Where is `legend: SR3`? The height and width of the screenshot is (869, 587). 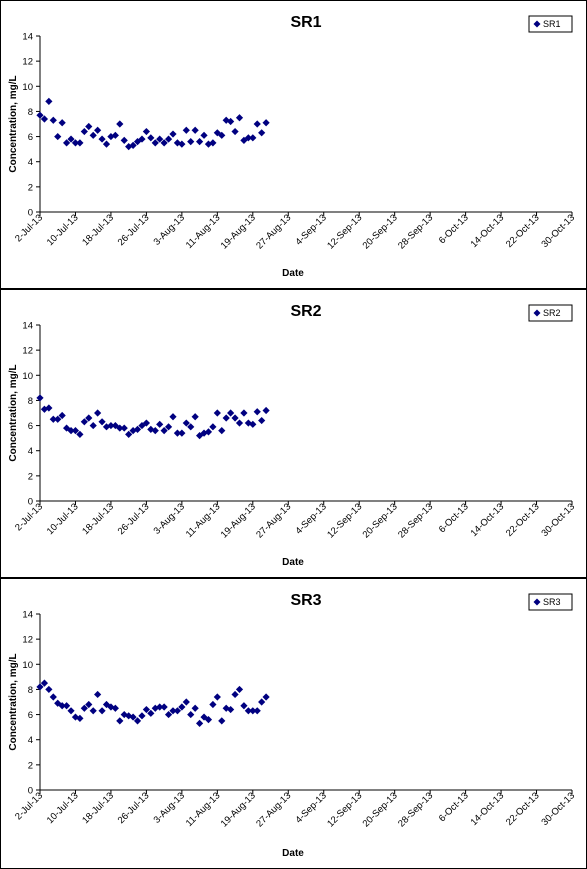
legend: SR3 is located at coordinates (550, 602).